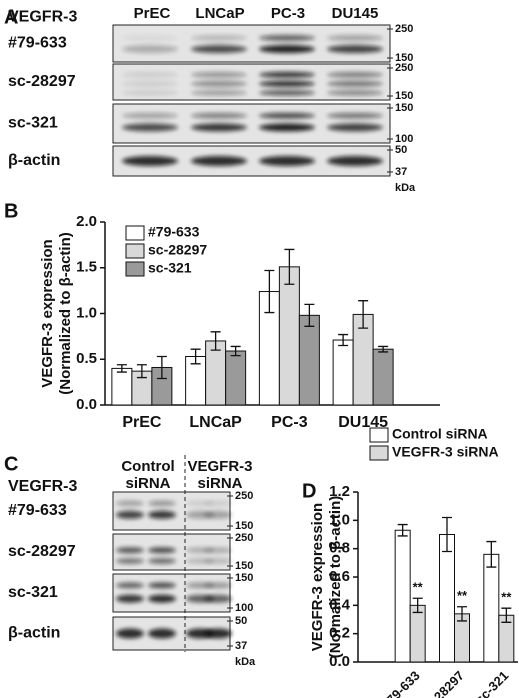  What do you see at coordinates (11, 211) in the screenshot?
I see `panel-letter: B` at bounding box center [11, 211].